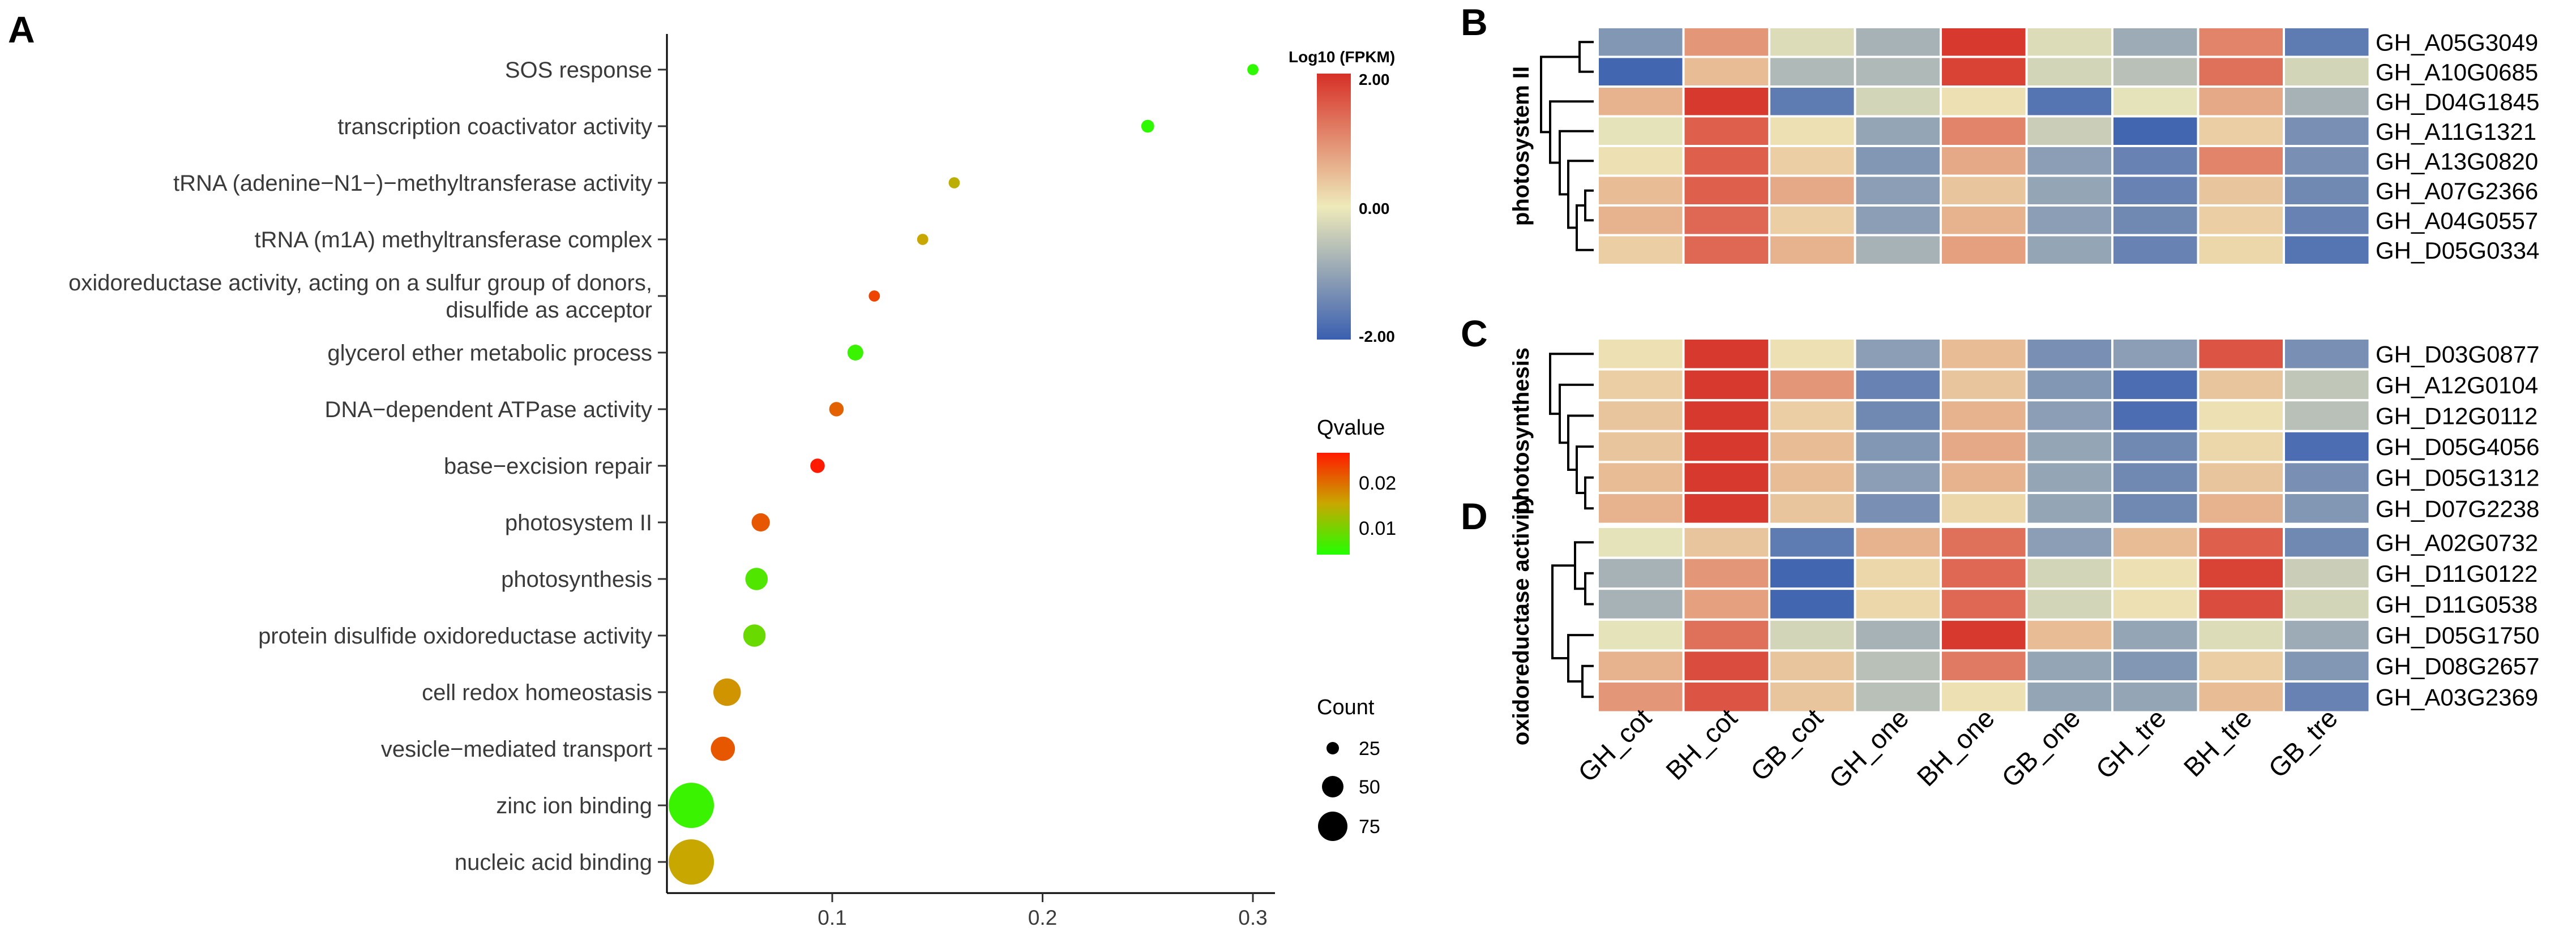  I want to click on gene-label: GH_A05G3049, so click(2457, 42).